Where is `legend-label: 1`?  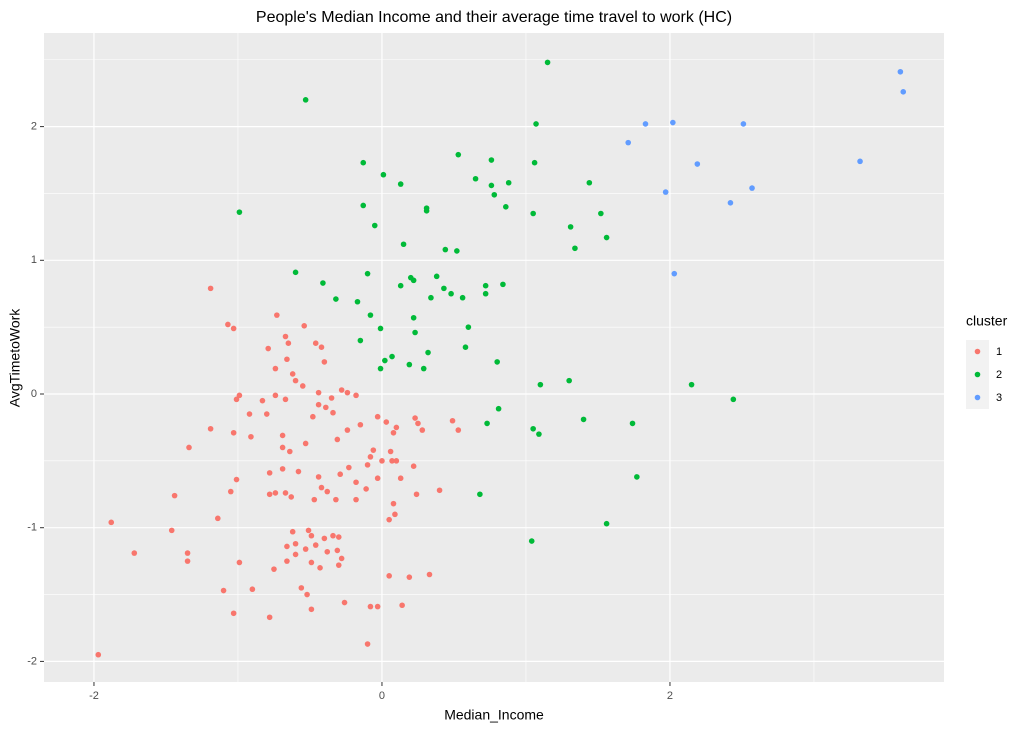
legend-label: 1 is located at coordinates (999, 352).